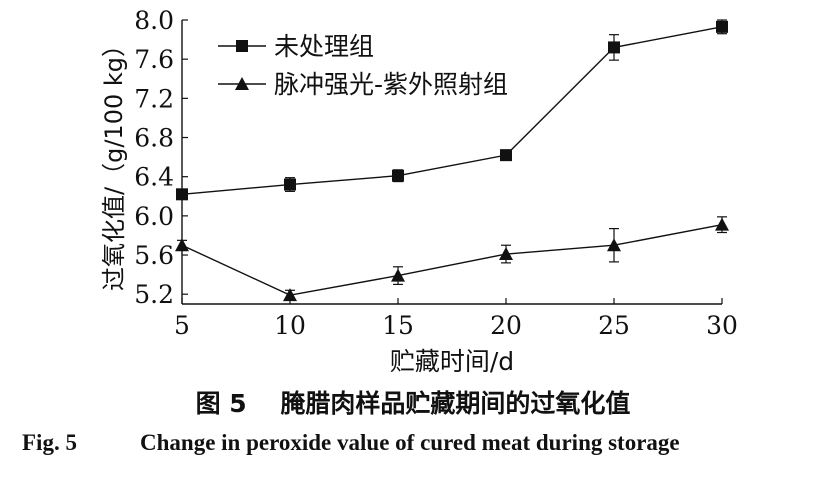 Image resolution: width=826 pixels, height=486 pixels. I want to click on legend-marker-triangle, so click(242, 83).